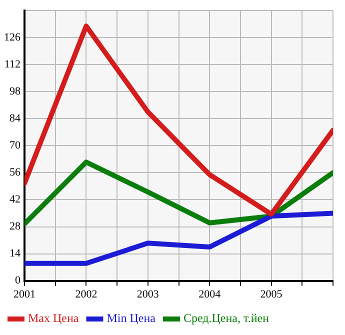 The height and width of the screenshot is (335, 345). Describe the element at coordinates (15, 172) in the screenshot. I see `y-tick-label: 56` at that location.